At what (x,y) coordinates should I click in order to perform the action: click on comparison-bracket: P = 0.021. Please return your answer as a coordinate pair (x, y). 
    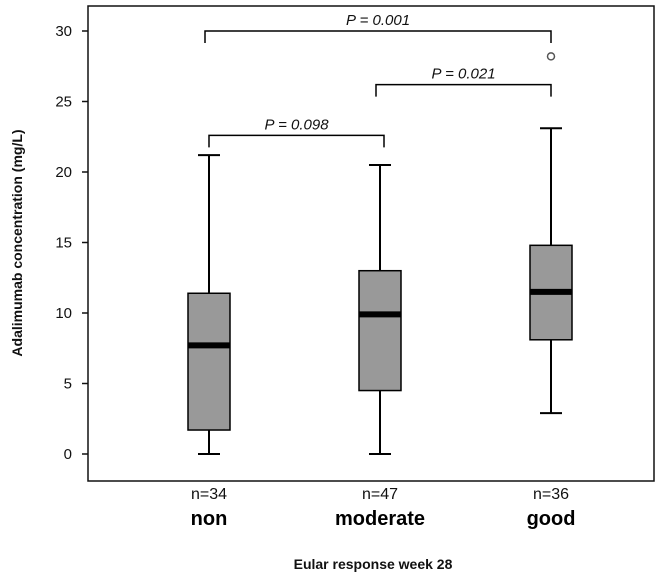
    Looking at the image, I should click on (463, 81).